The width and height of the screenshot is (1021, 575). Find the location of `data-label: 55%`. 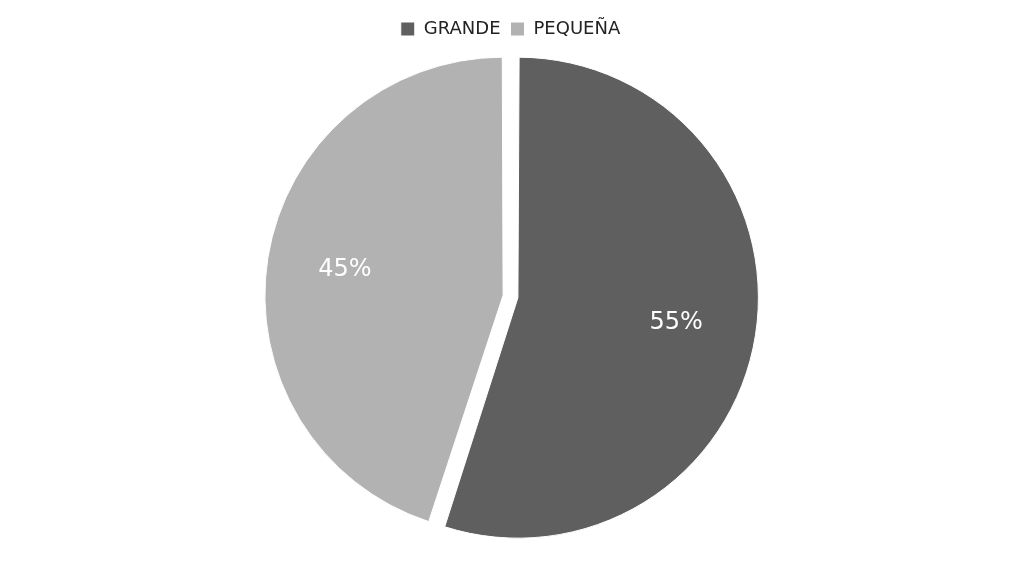

data-label: 55% is located at coordinates (676, 320).